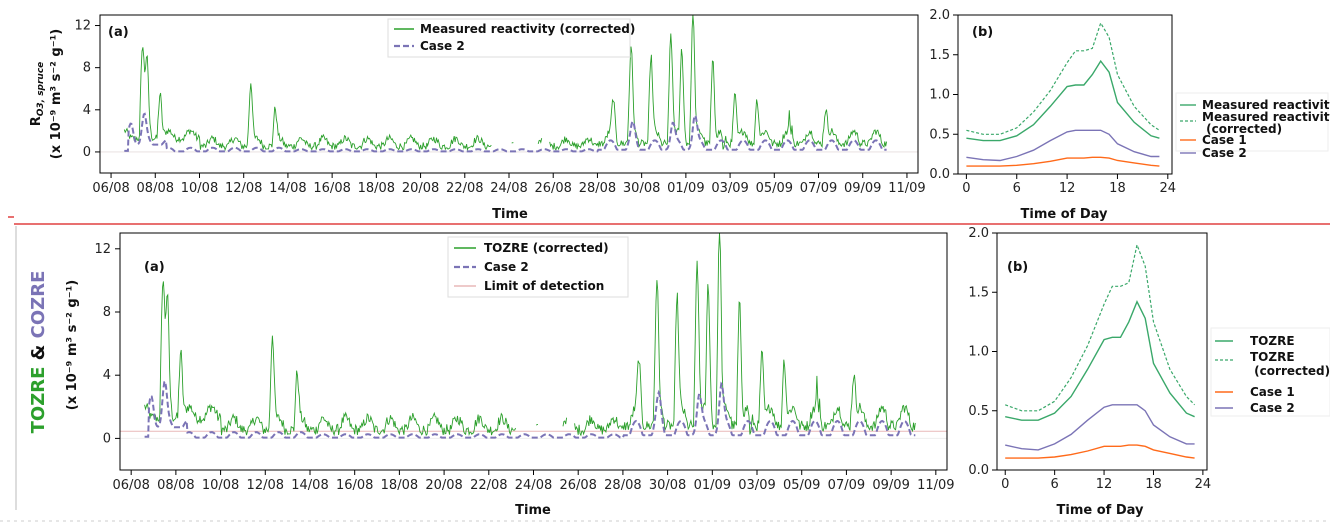 The height and width of the screenshot is (523, 1330). I want to click on bottom-b-legend: TOZRE TOZRE (corrected) Case 1 Case 2, so click(1270, 372).